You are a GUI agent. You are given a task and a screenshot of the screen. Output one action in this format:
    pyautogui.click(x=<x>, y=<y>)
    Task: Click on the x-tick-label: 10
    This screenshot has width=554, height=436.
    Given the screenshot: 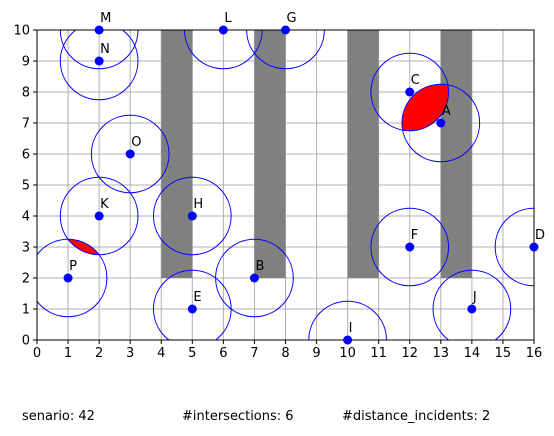 What is the action you would take?
    pyautogui.click(x=347, y=353)
    